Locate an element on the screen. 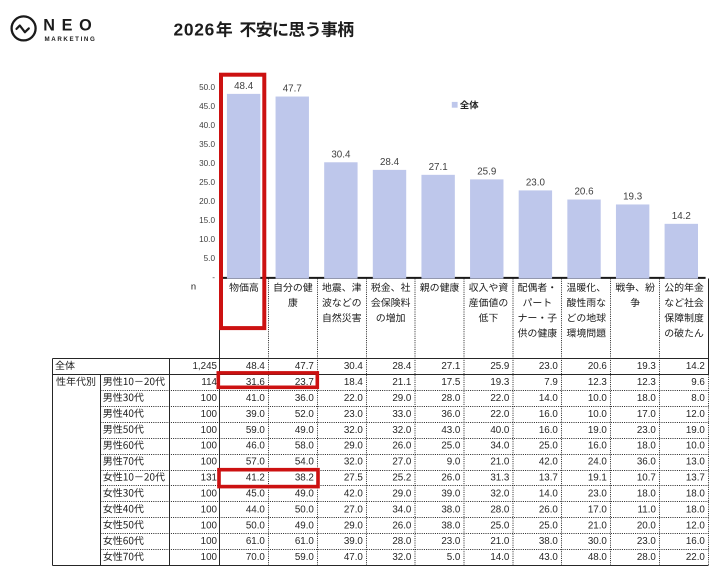 The width and height of the screenshot is (722, 575). svg-text: 10.0 is located at coordinates (207, 239).